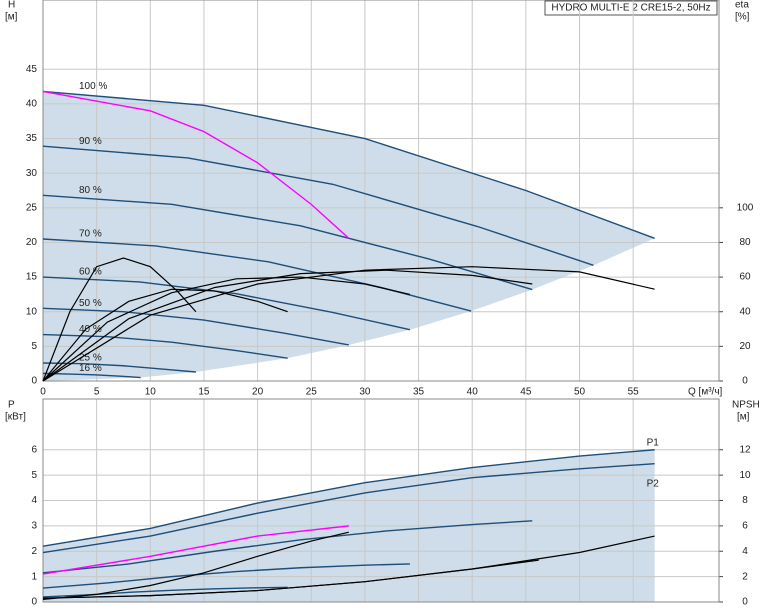 The height and width of the screenshot is (611, 774). I want to click on y2-axis-unit: [м], so click(743, 417).